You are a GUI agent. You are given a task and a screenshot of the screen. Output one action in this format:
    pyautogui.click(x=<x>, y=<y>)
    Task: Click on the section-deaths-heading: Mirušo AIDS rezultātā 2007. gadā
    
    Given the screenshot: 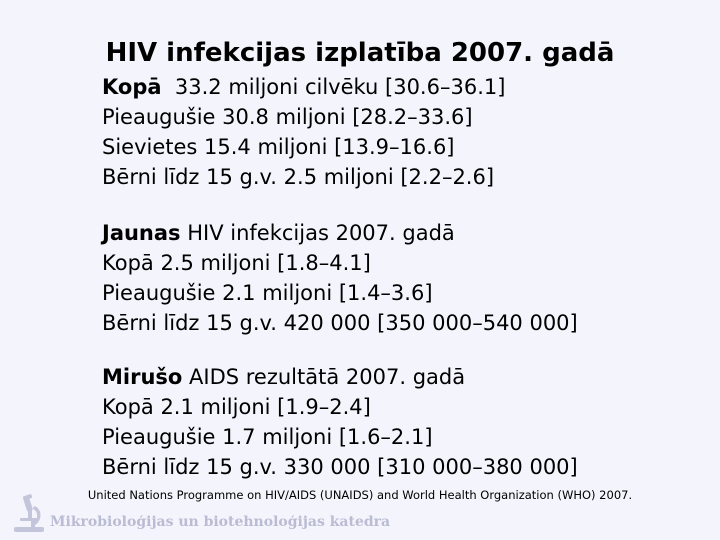 What is the action you would take?
    pyautogui.click(x=340, y=377)
    